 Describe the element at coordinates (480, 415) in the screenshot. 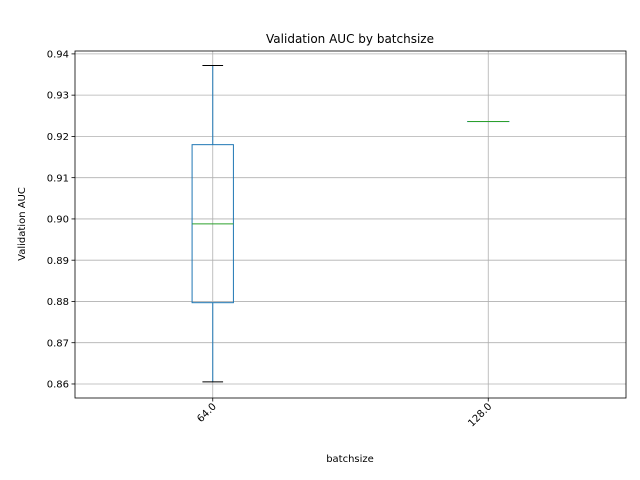

I see `x-tick-label: 128.0` at that location.